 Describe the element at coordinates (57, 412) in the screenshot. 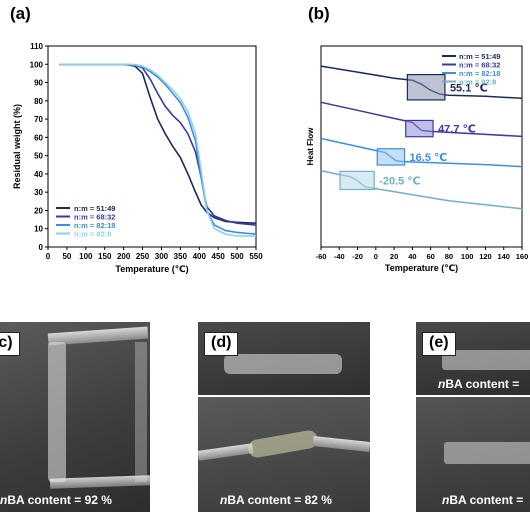

I see `sample-strip` at that location.